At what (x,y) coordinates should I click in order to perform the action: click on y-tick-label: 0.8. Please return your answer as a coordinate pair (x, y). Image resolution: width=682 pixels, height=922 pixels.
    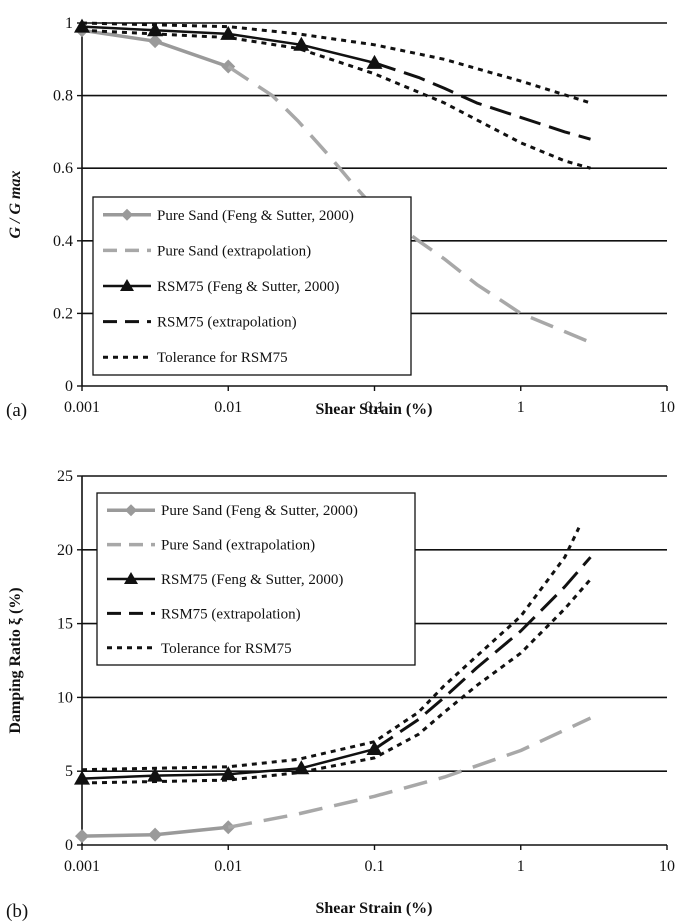
    Looking at the image, I should click on (63, 96).